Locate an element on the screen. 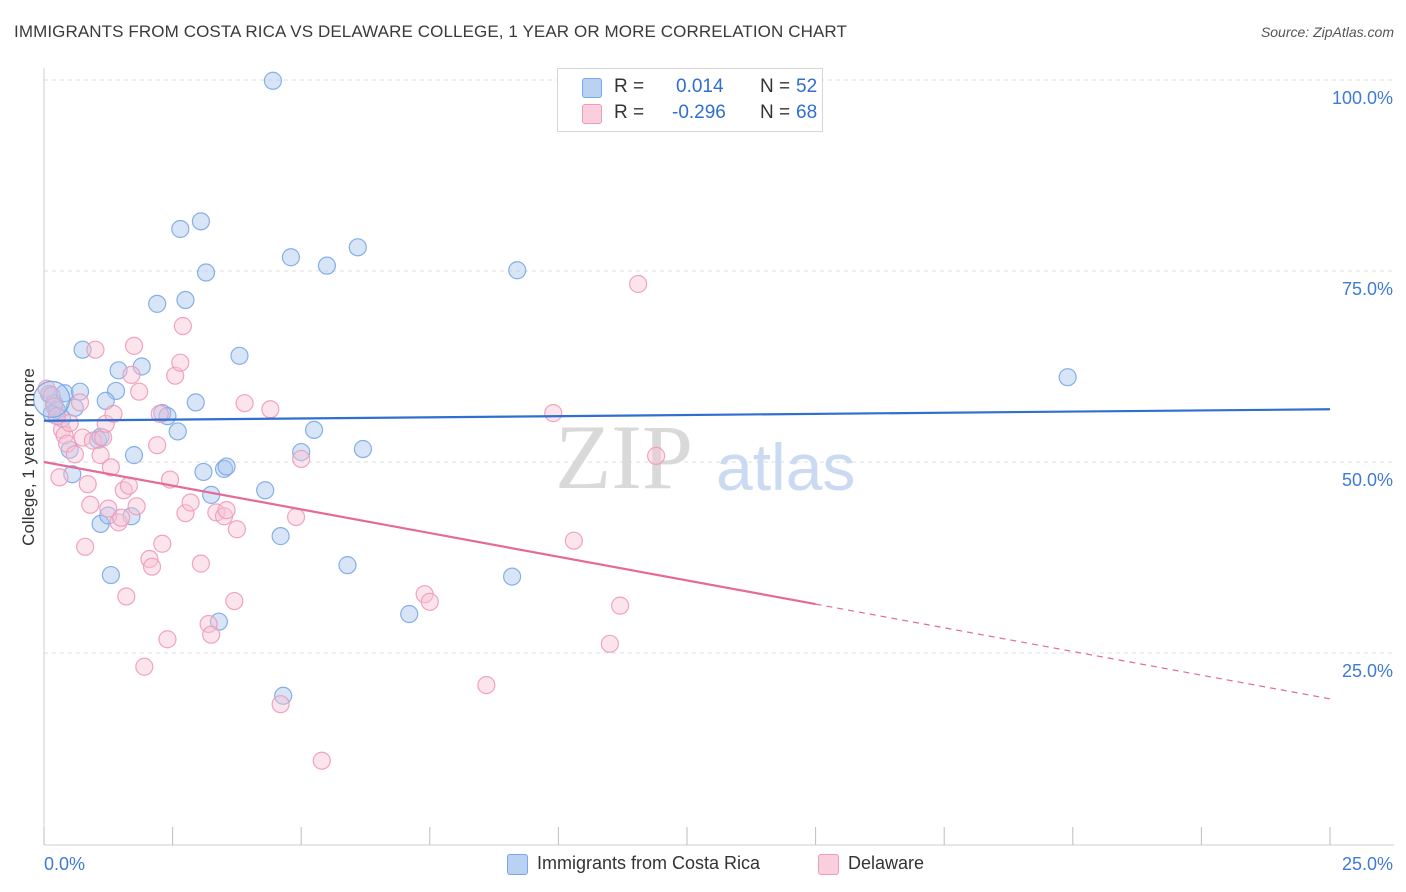 This screenshot has height=892, width=1406. x-tick-label: 0.0% is located at coordinates (64, 864).